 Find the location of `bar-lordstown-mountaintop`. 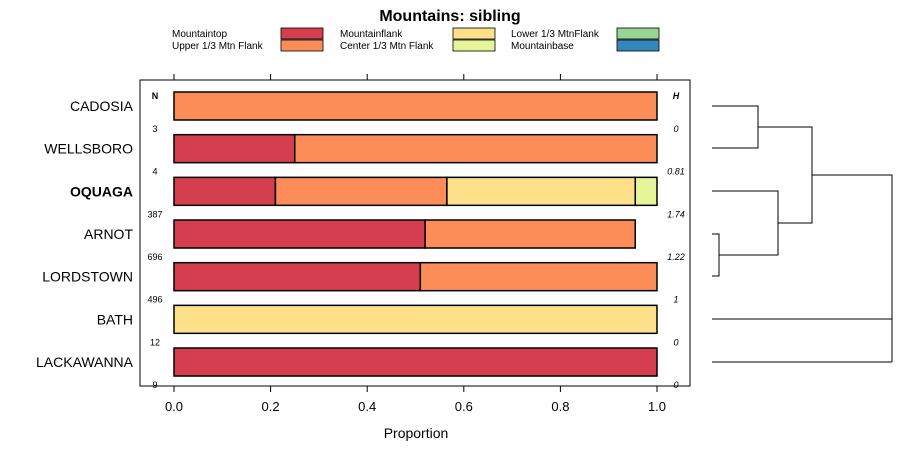

bar-lordstown-mountaintop is located at coordinates (297, 276).